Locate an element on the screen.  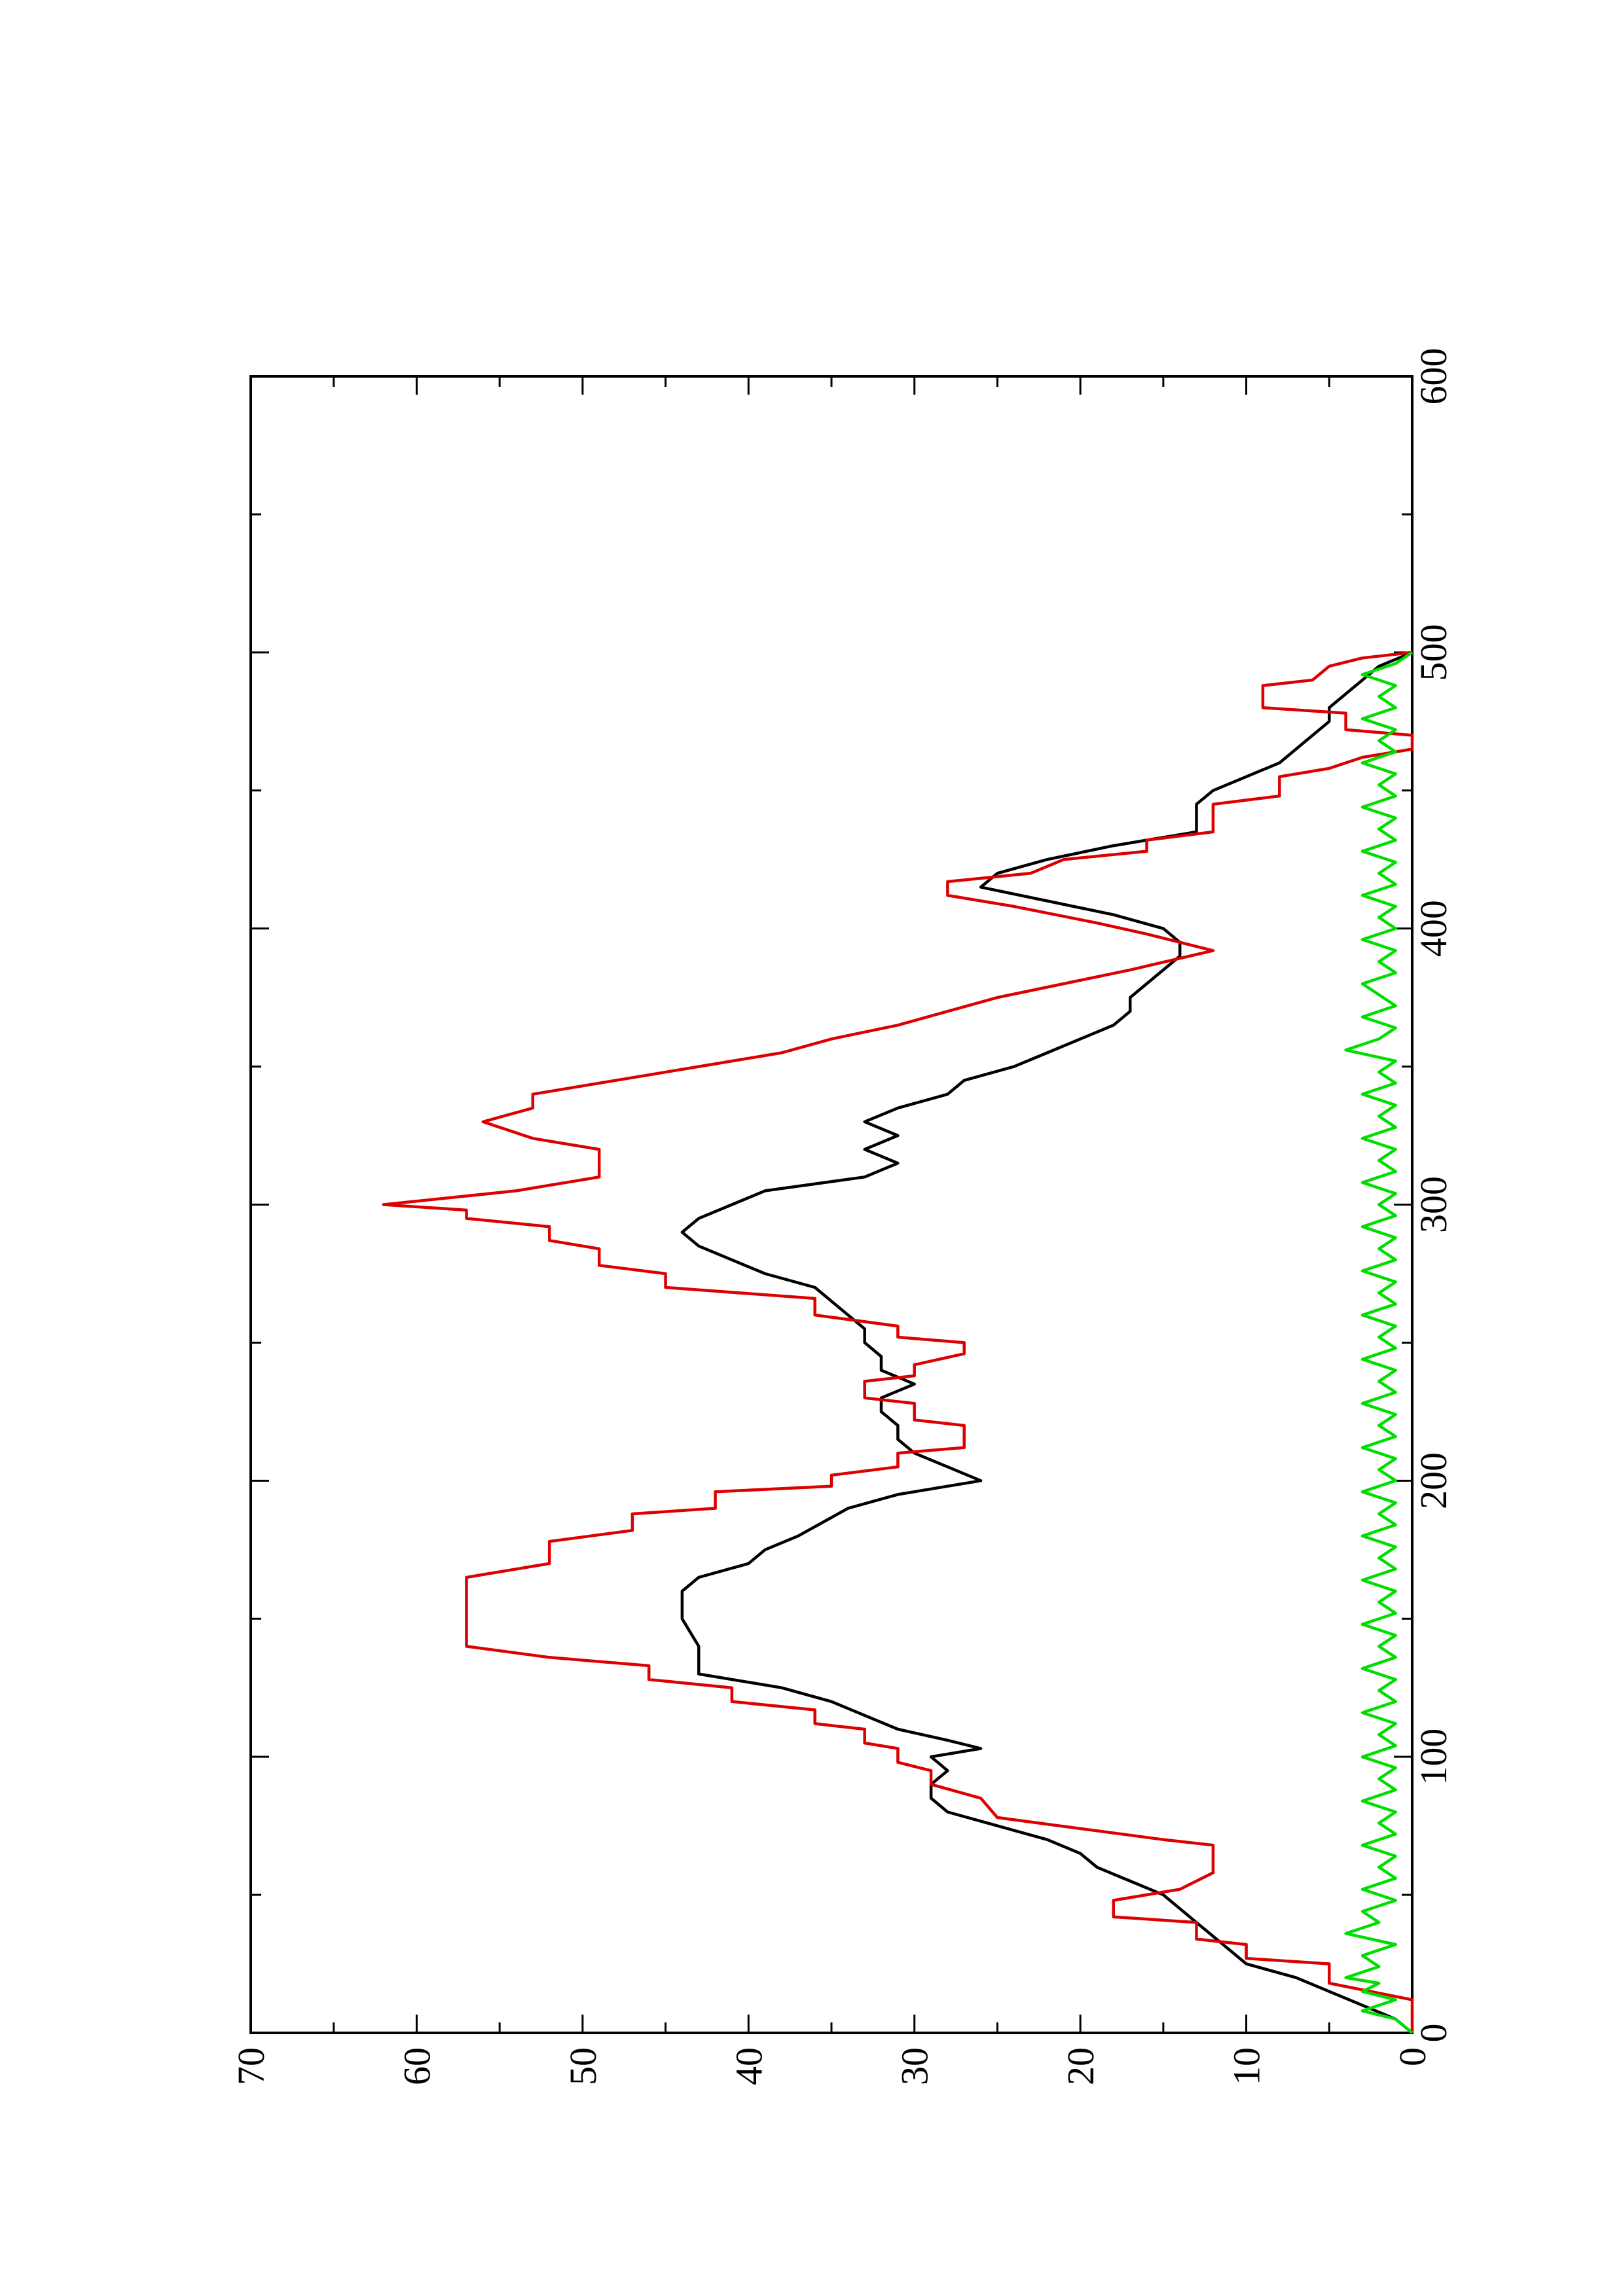
y-tick-label: 0 is located at coordinates (1412, 2056).